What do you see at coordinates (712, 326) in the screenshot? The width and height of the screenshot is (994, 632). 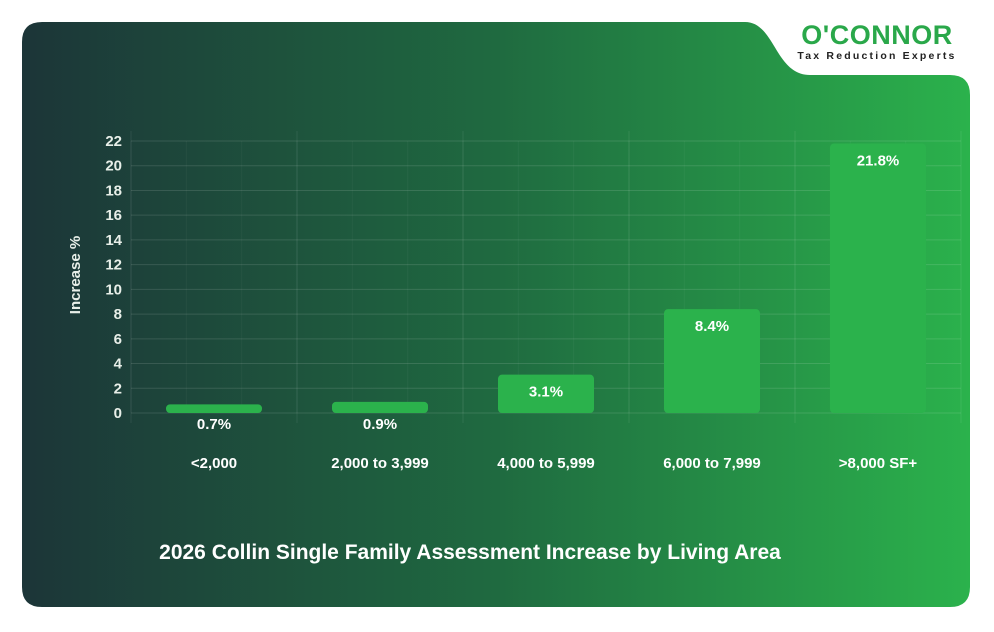 I see `data-label: 8.4%` at bounding box center [712, 326].